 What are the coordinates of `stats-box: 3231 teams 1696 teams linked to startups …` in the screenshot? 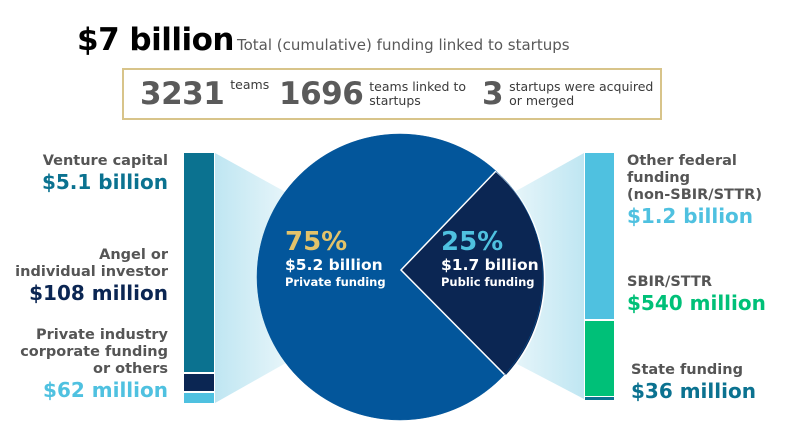 It's located at (392, 94).